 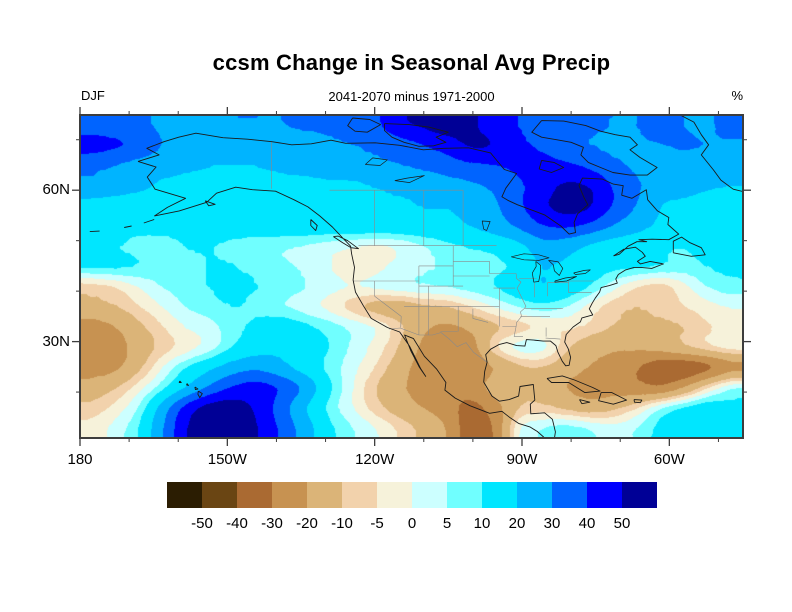 I want to click on y-tick-label: 30N, so click(x=56, y=341).